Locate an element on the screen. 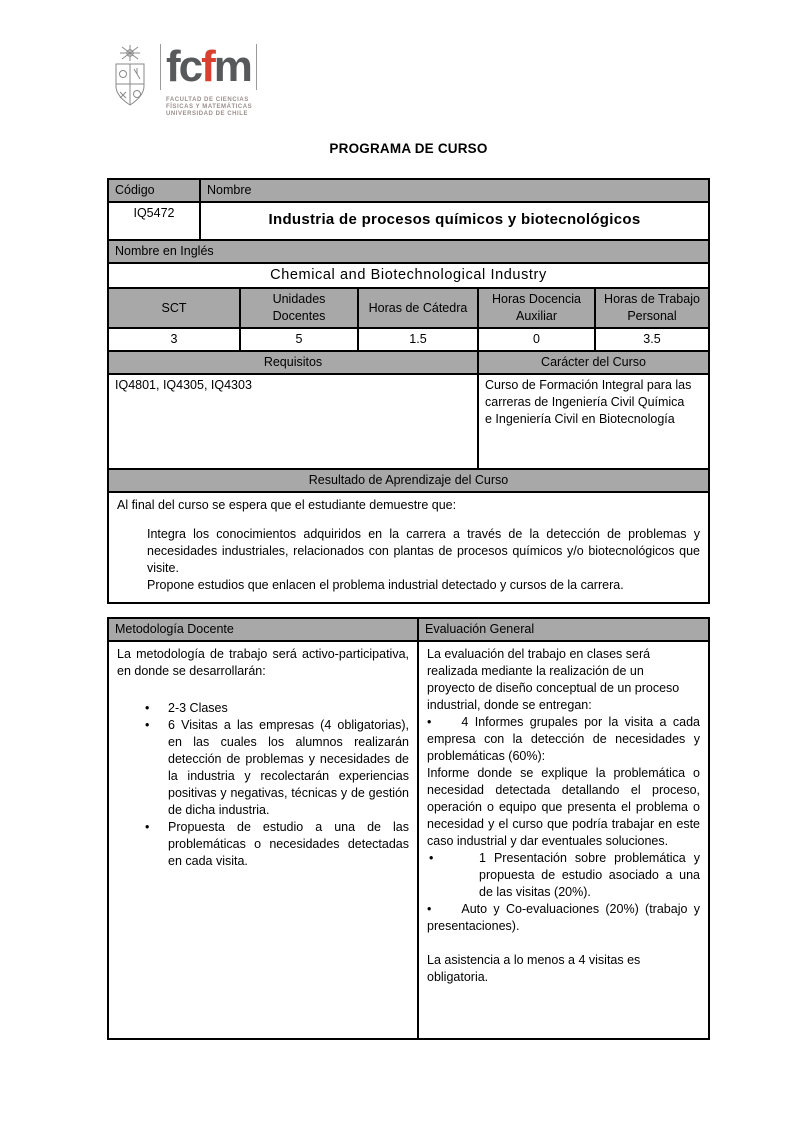  table-row-codigo-nombre-header: Código Nombre is located at coordinates (408, 190).